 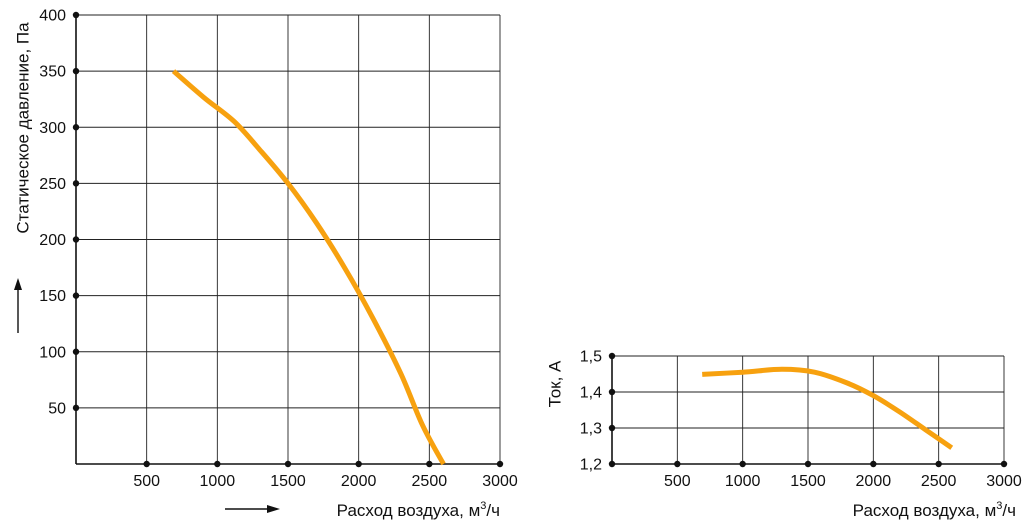 I want to click on current-y-tick-label: 1,2, so click(x=591, y=465).